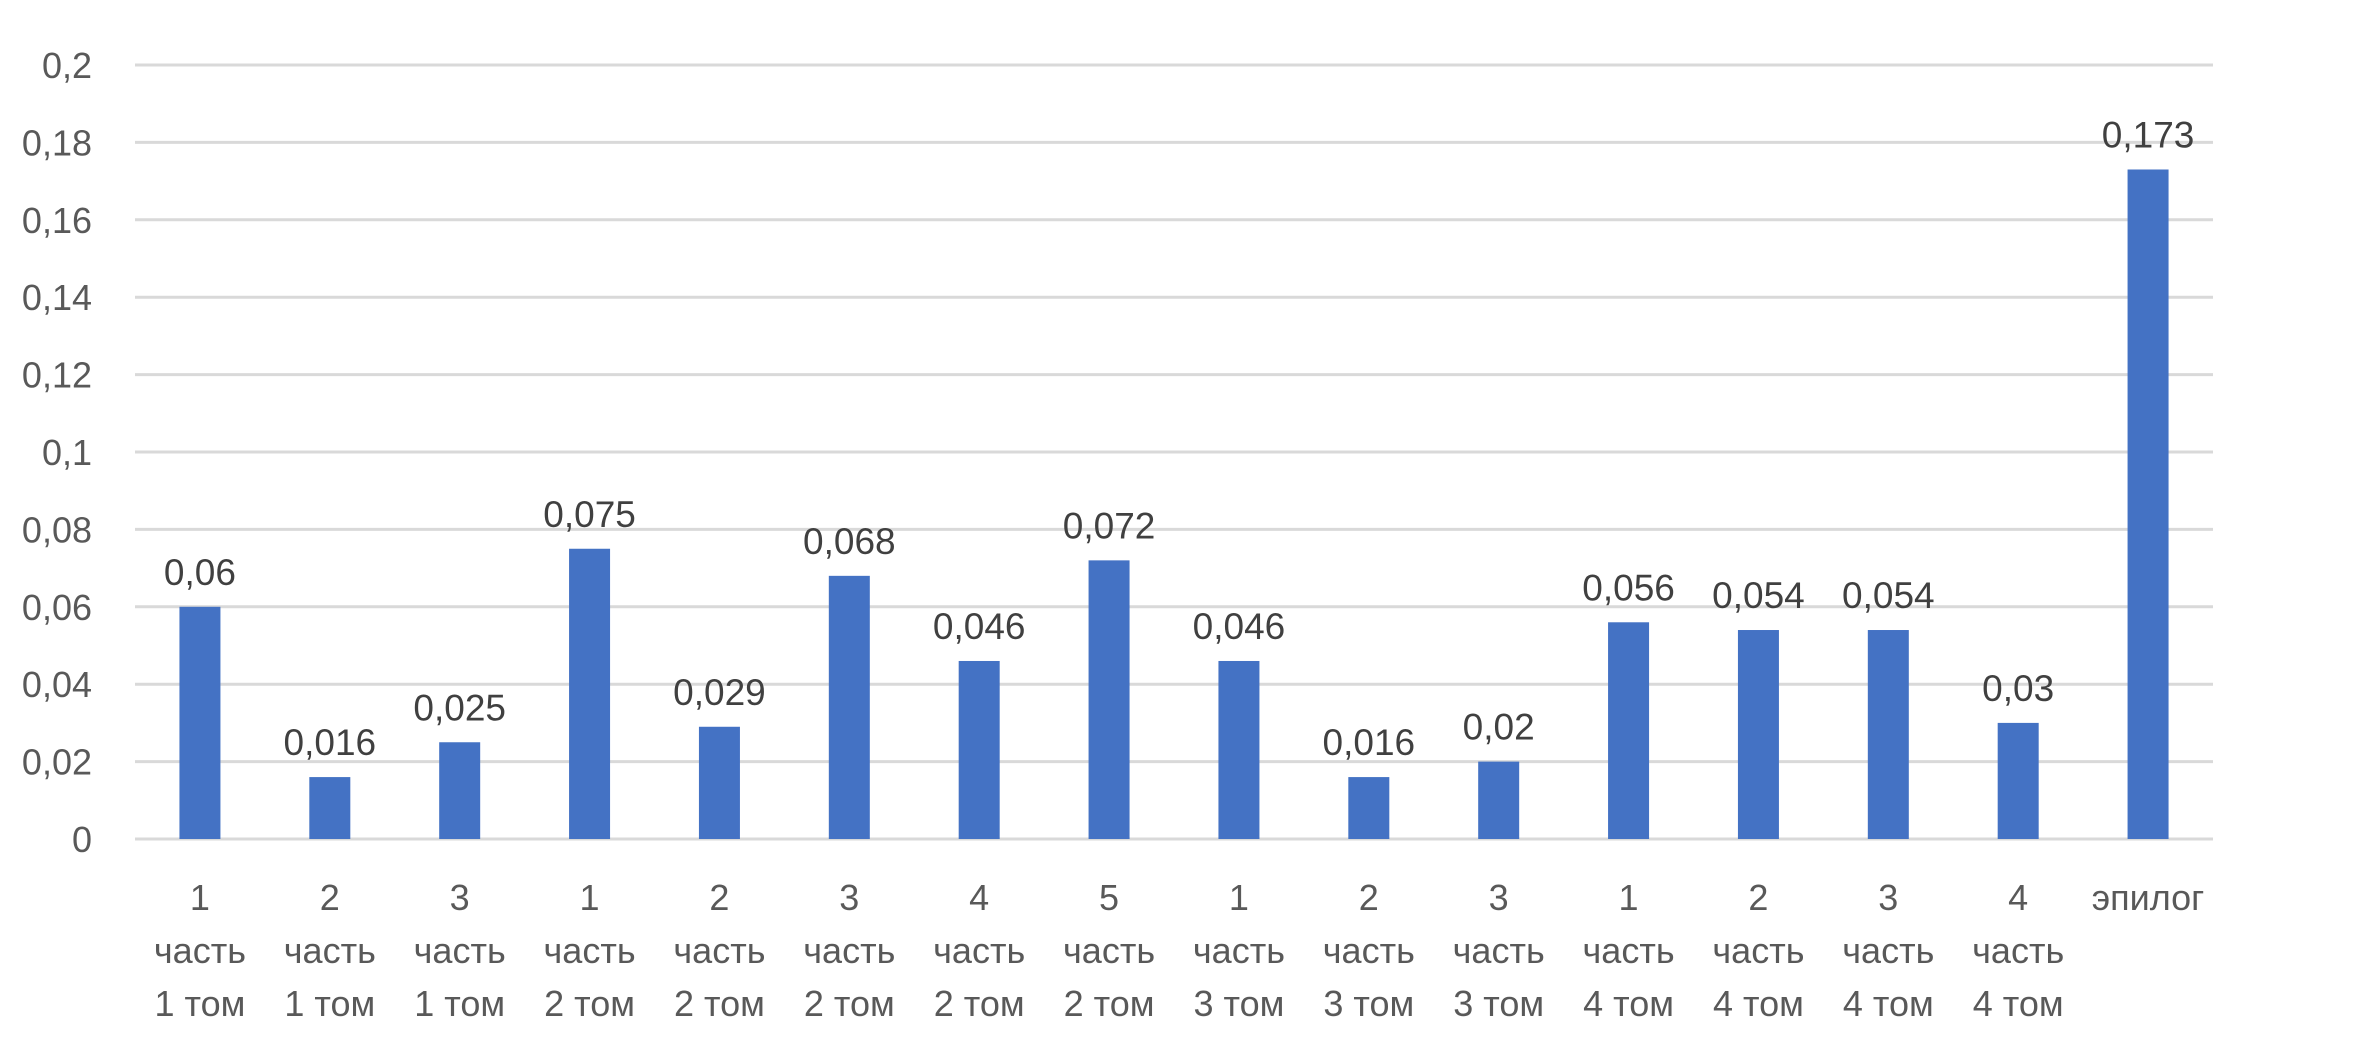 Image resolution: width=2370 pixels, height=1044 pixels. I want to click on data-label: 0,06, so click(200, 572).